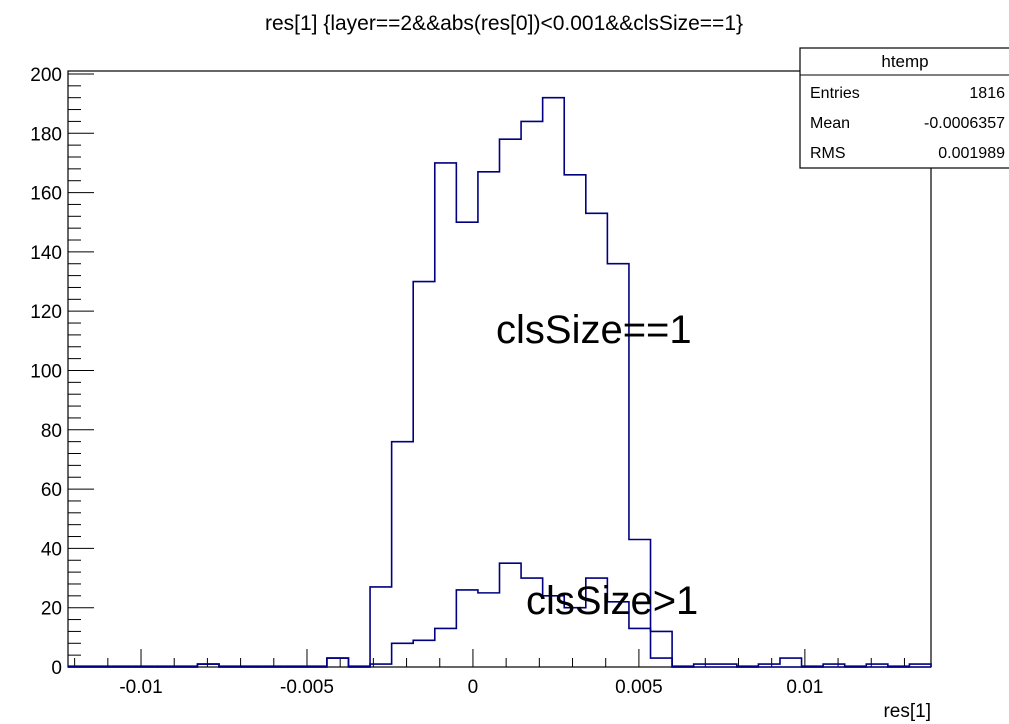 This screenshot has width=1009, height=724. Describe the element at coordinates (907, 711) in the screenshot. I see `x-axis-title: res[1]` at that location.